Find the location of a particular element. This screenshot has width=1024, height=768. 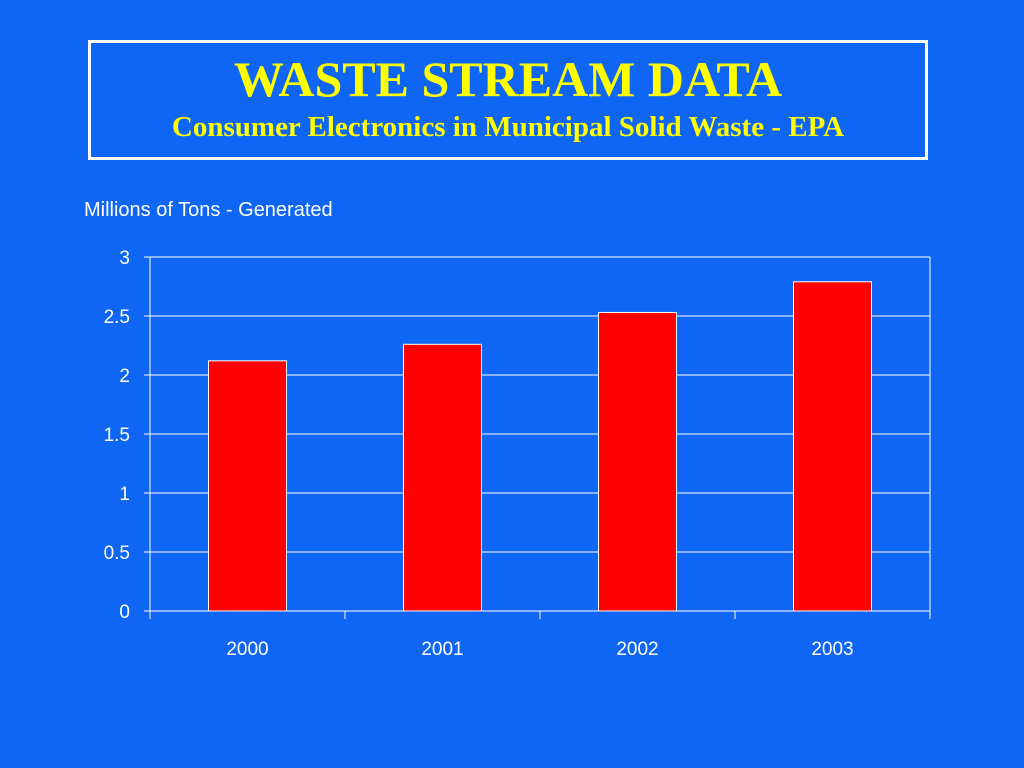

slide-title: WASTE STREAM DATA is located at coordinates (508, 79).